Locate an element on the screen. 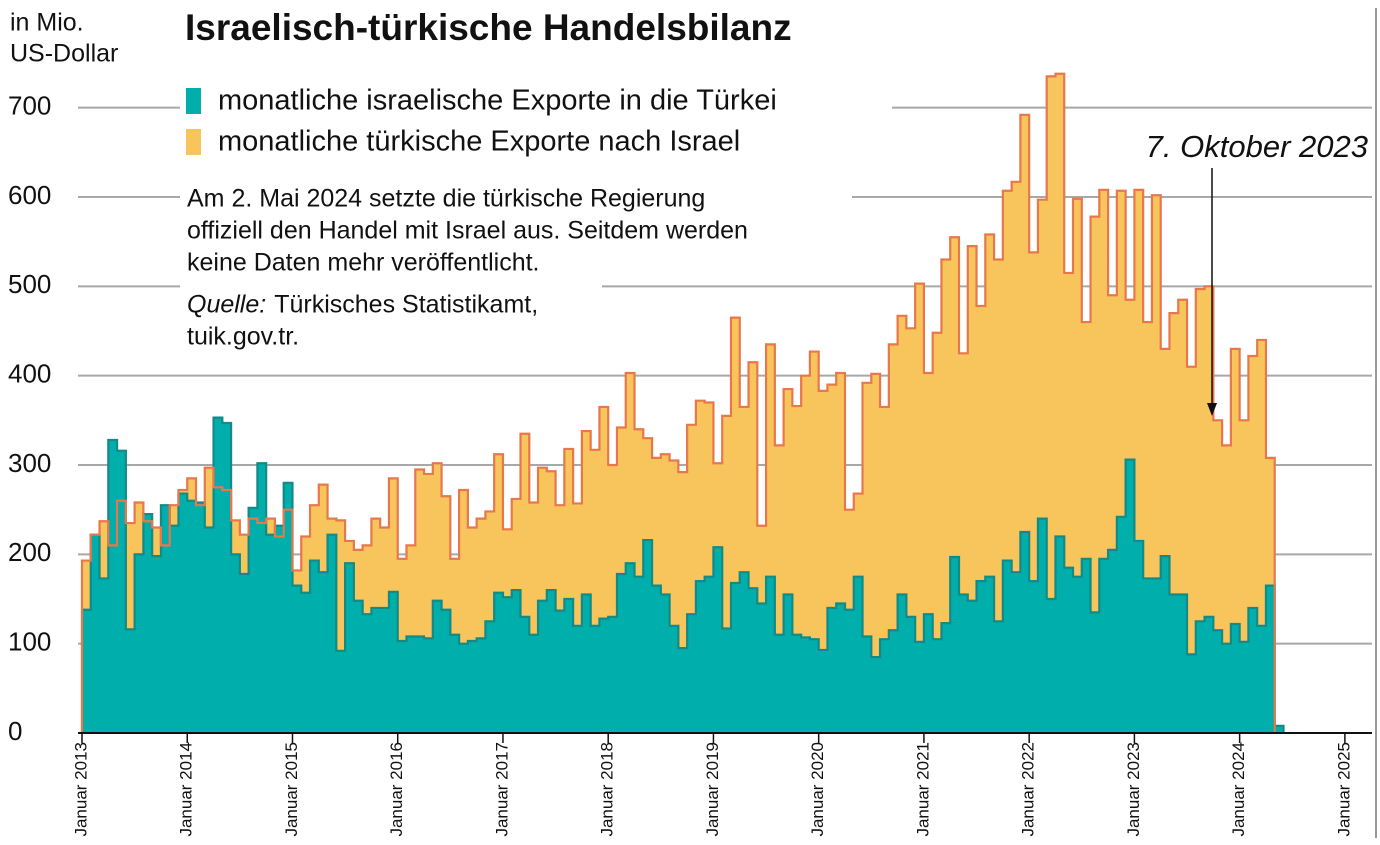 The height and width of the screenshot is (845, 1380). source-bg is located at coordinates (391, 314).